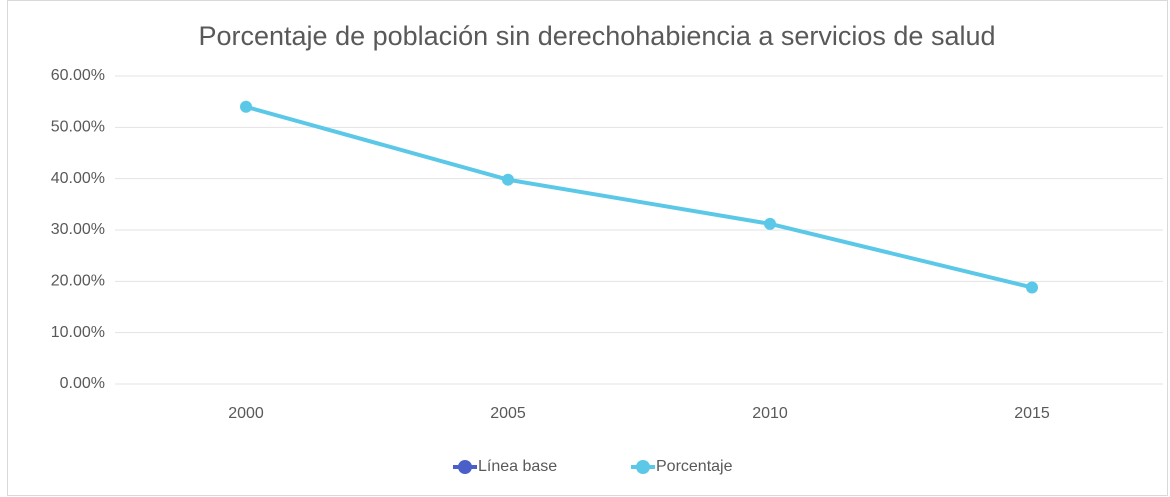  What do you see at coordinates (694, 466) in the screenshot?
I see `legend-label: Porcentaje` at bounding box center [694, 466].